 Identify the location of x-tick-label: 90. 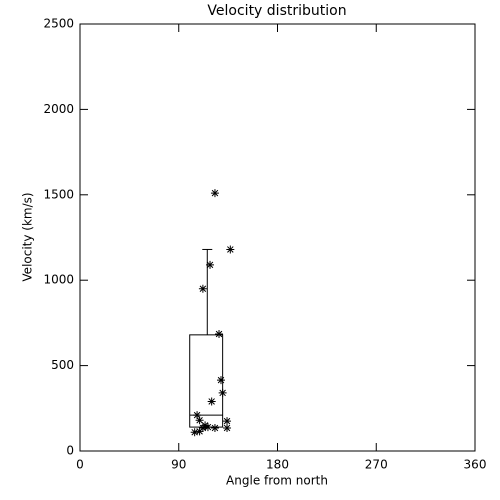
(178, 465).